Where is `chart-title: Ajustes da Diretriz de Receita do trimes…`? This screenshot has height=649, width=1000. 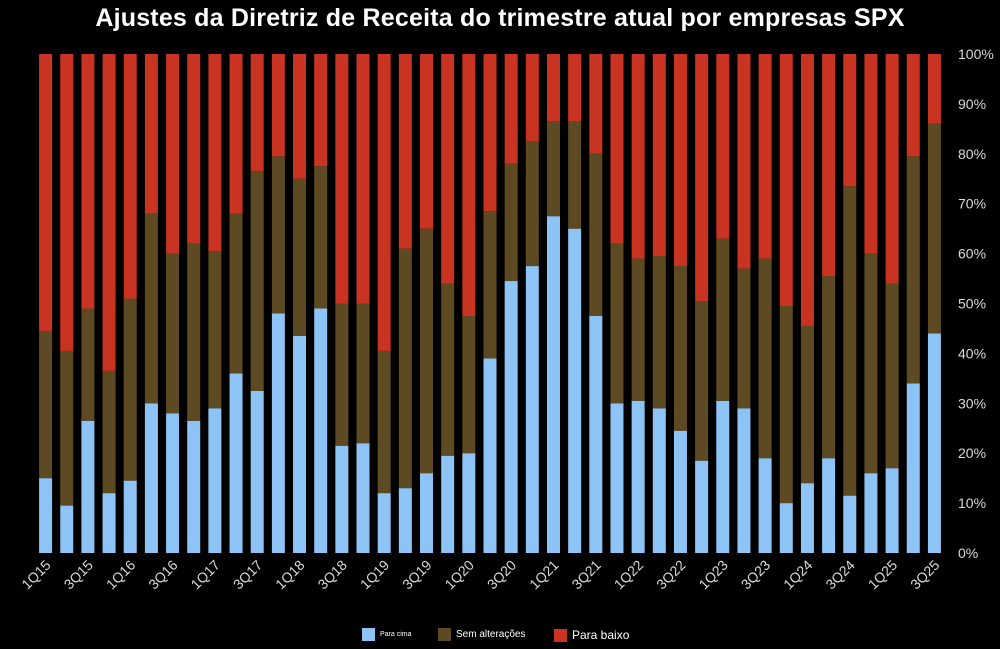 chart-title: Ajustes da Diretriz de Receita do trimes… is located at coordinates (500, 18).